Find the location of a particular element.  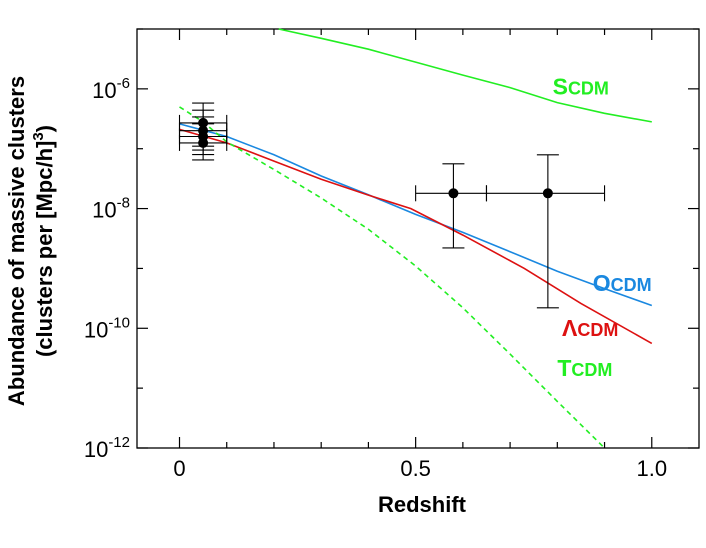

series-label-ocdm: OCDM is located at coordinates (622, 283).